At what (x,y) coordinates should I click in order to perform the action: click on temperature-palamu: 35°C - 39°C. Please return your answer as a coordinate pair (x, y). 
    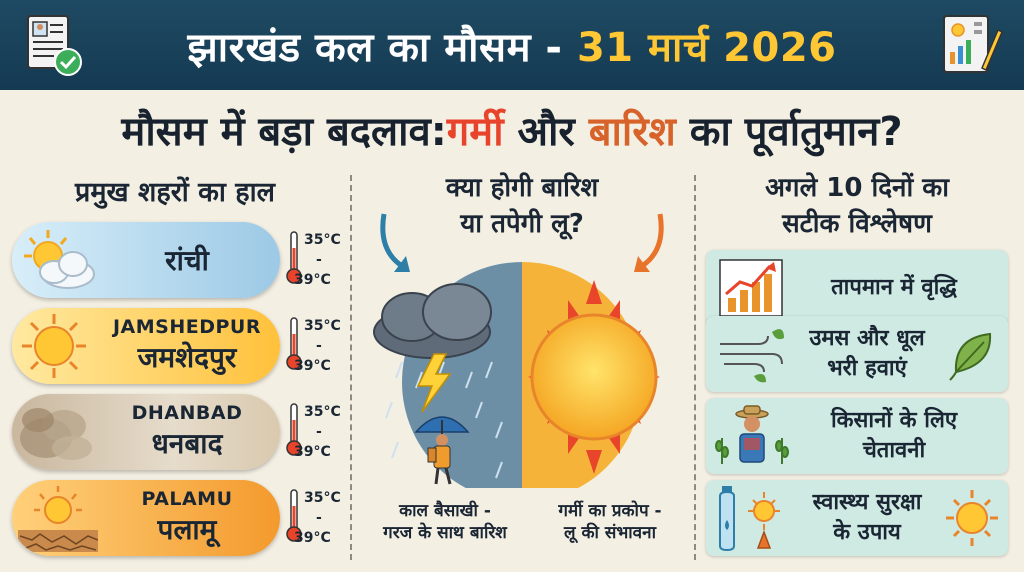
    Looking at the image, I should click on (316, 518).